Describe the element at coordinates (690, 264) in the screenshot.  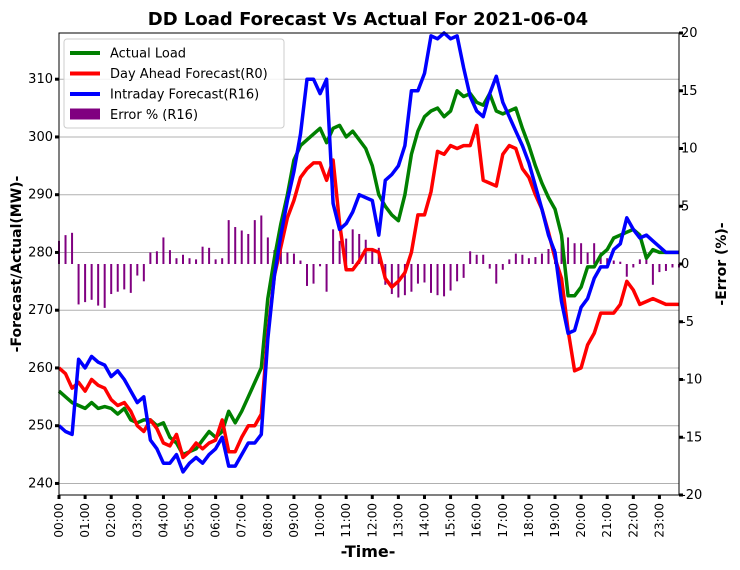
I see `y-axis-right: -20 -15 -10 -5 0 5 10 15 20` at that location.